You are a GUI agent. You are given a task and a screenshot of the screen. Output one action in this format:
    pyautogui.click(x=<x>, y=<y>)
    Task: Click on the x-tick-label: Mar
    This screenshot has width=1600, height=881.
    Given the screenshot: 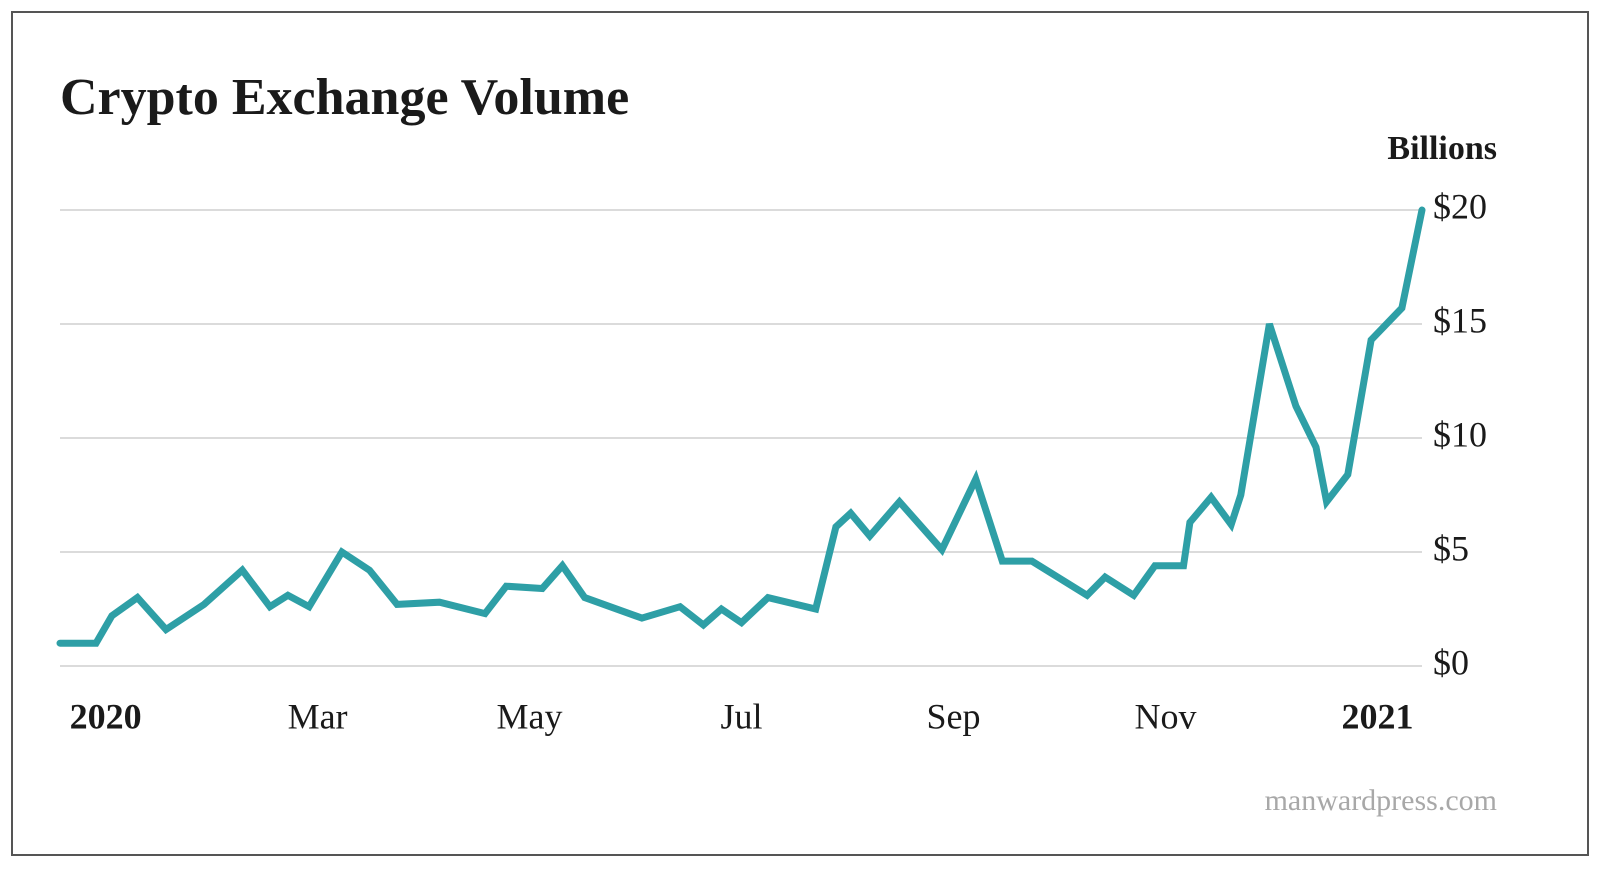 What is the action you would take?
    pyautogui.click(x=318, y=716)
    